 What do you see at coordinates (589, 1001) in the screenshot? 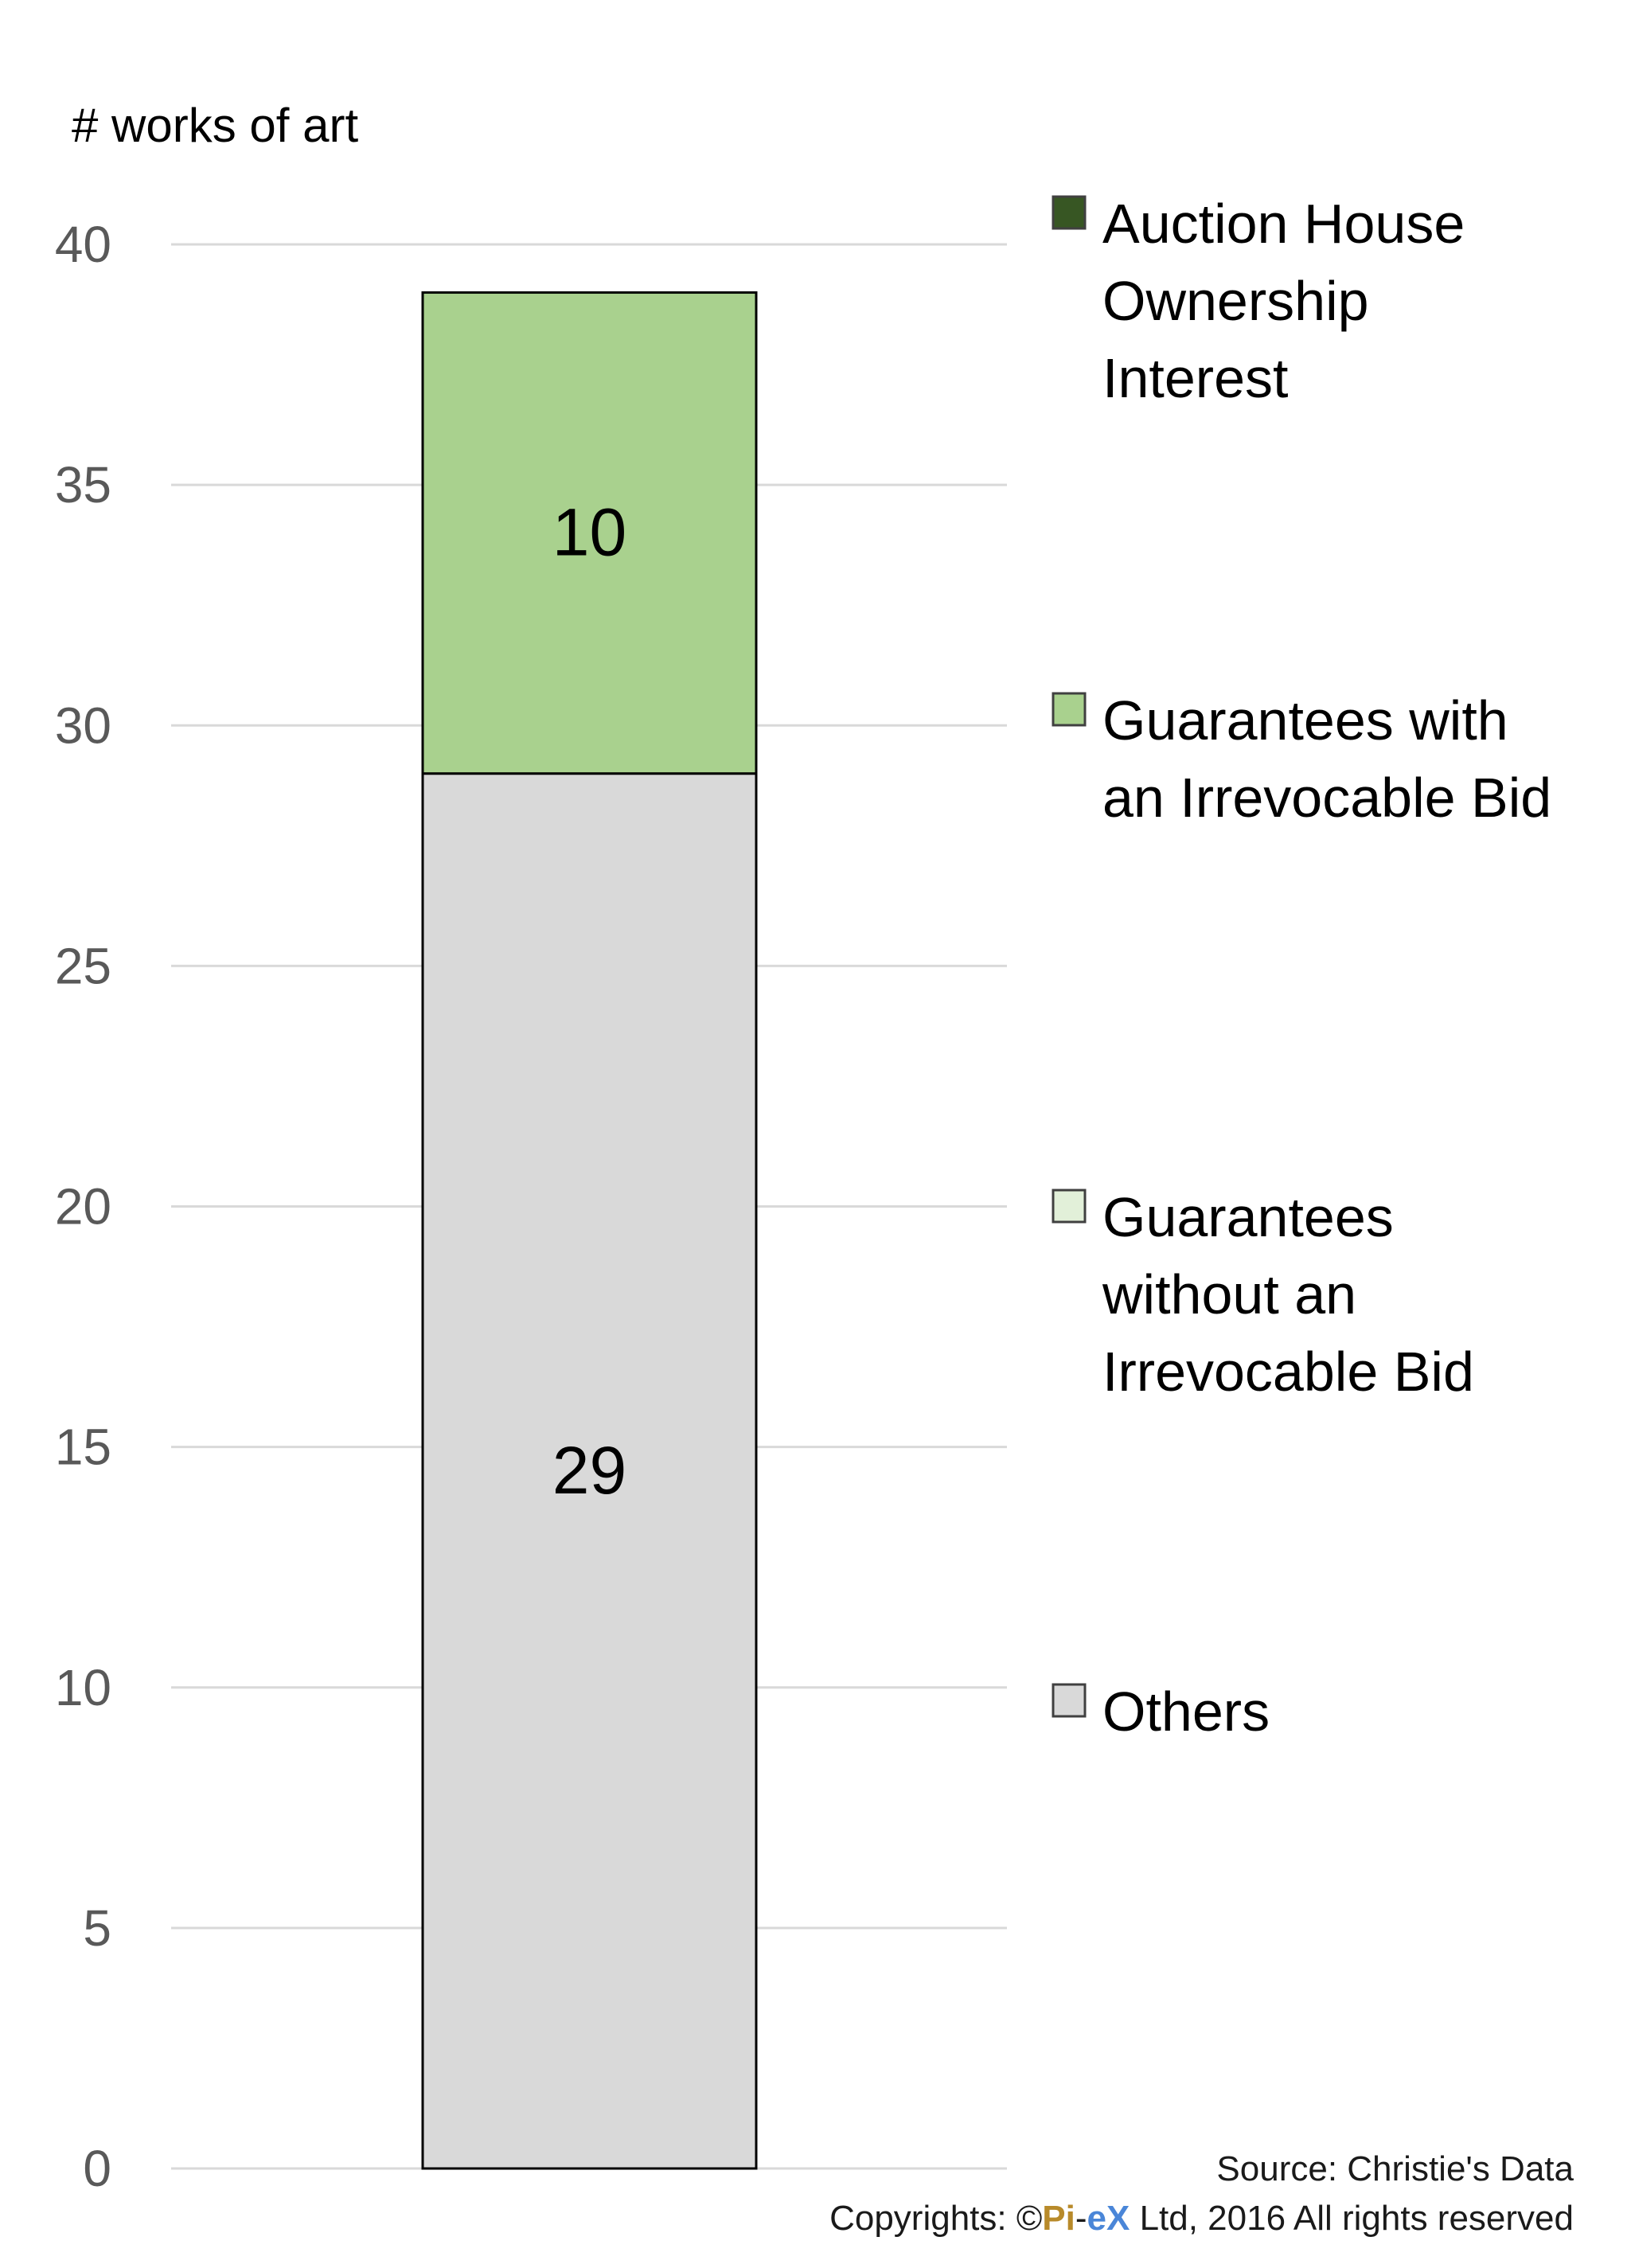
I see `data-labels: 29 10` at bounding box center [589, 1001].